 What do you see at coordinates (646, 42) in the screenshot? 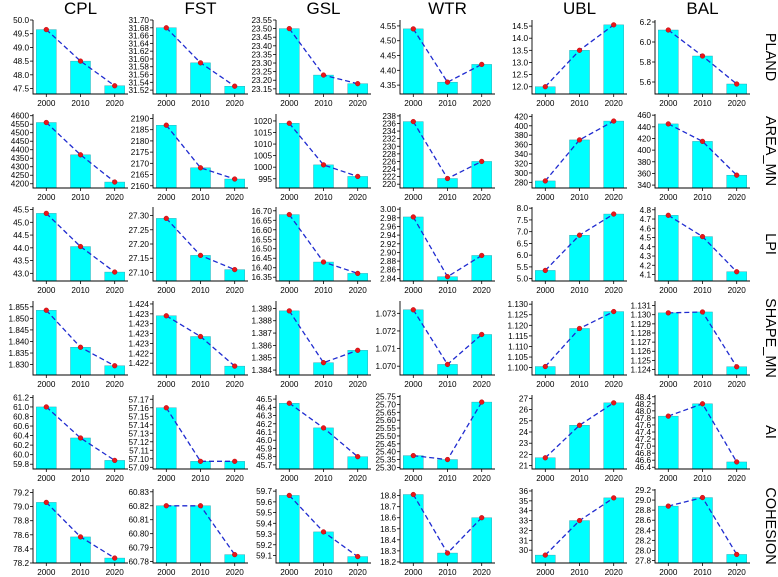
I see `y-tick-label: 6.0` at bounding box center [646, 42].